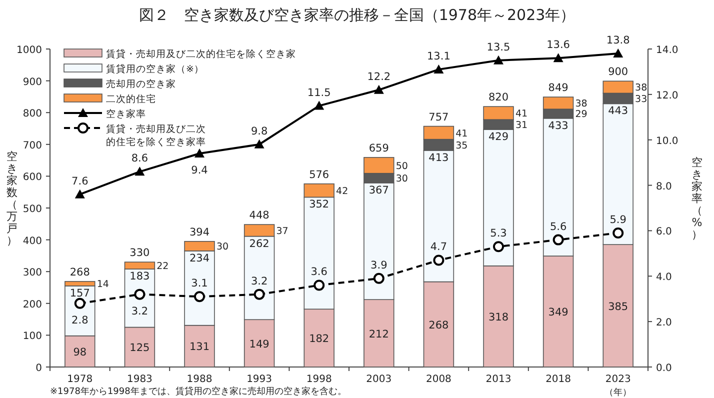 The image size is (714, 398). I want to click on data-label: 429, so click(498, 136).